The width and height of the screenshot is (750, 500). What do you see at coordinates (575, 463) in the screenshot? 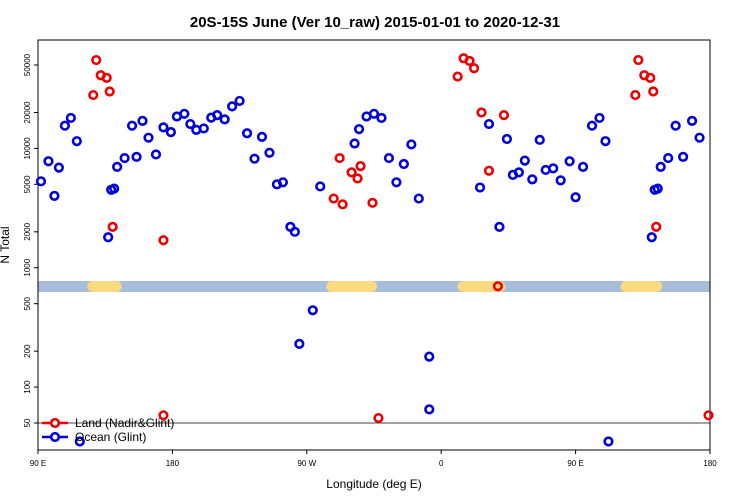
I see `x-tick-label: 90 E` at bounding box center [575, 463].